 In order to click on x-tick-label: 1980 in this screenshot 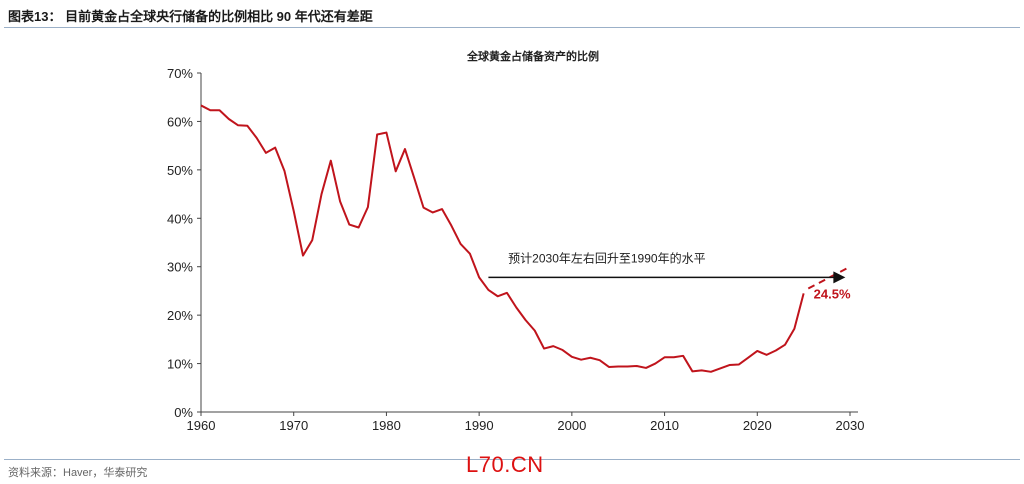, I will do `click(386, 425)`.